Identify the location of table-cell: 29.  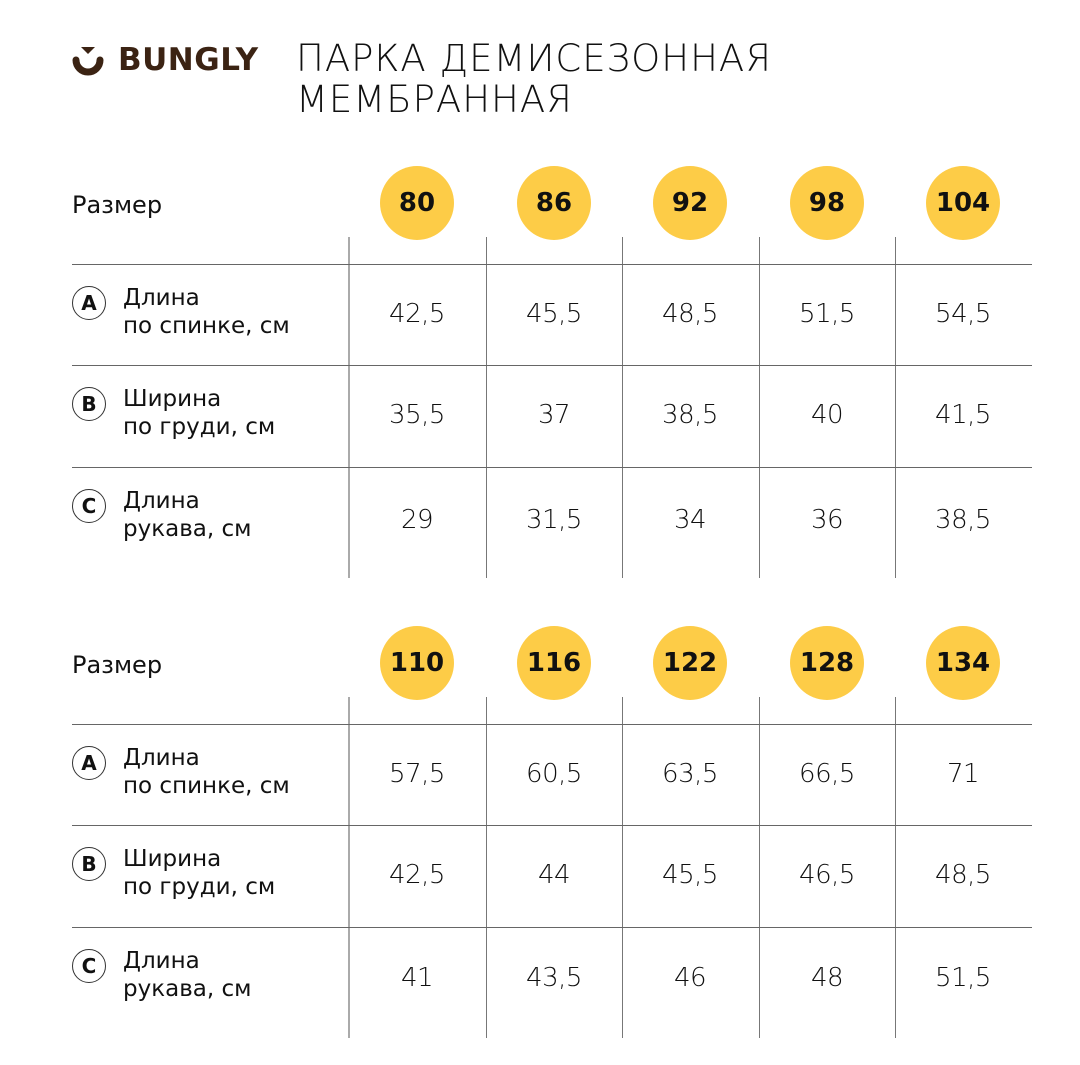
(417, 520).